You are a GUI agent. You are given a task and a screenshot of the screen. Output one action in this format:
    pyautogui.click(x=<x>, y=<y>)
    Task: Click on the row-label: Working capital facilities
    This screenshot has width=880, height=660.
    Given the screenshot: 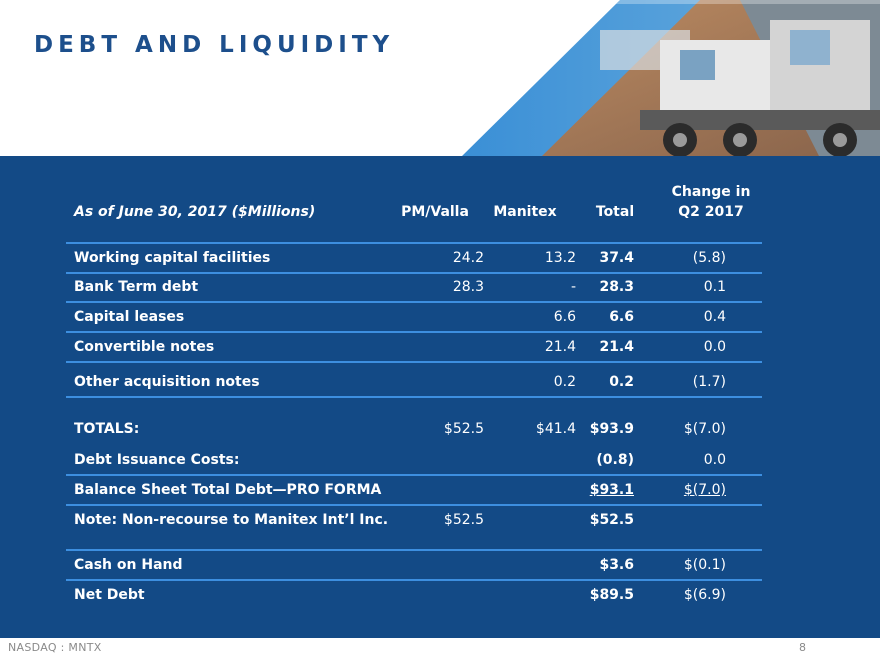 What is the action you would take?
    pyautogui.click(x=172, y=258)
    